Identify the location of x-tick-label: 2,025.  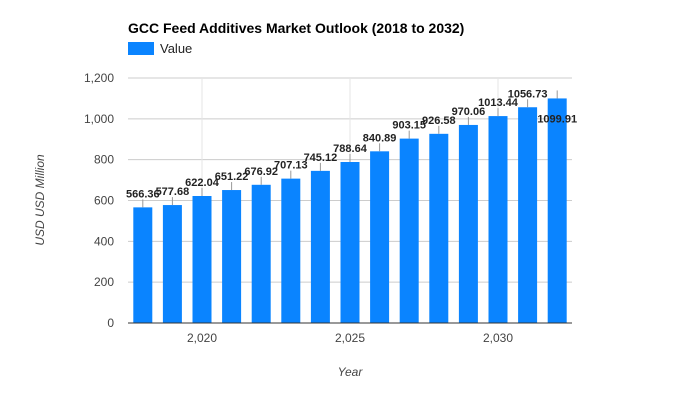
(350, 338).